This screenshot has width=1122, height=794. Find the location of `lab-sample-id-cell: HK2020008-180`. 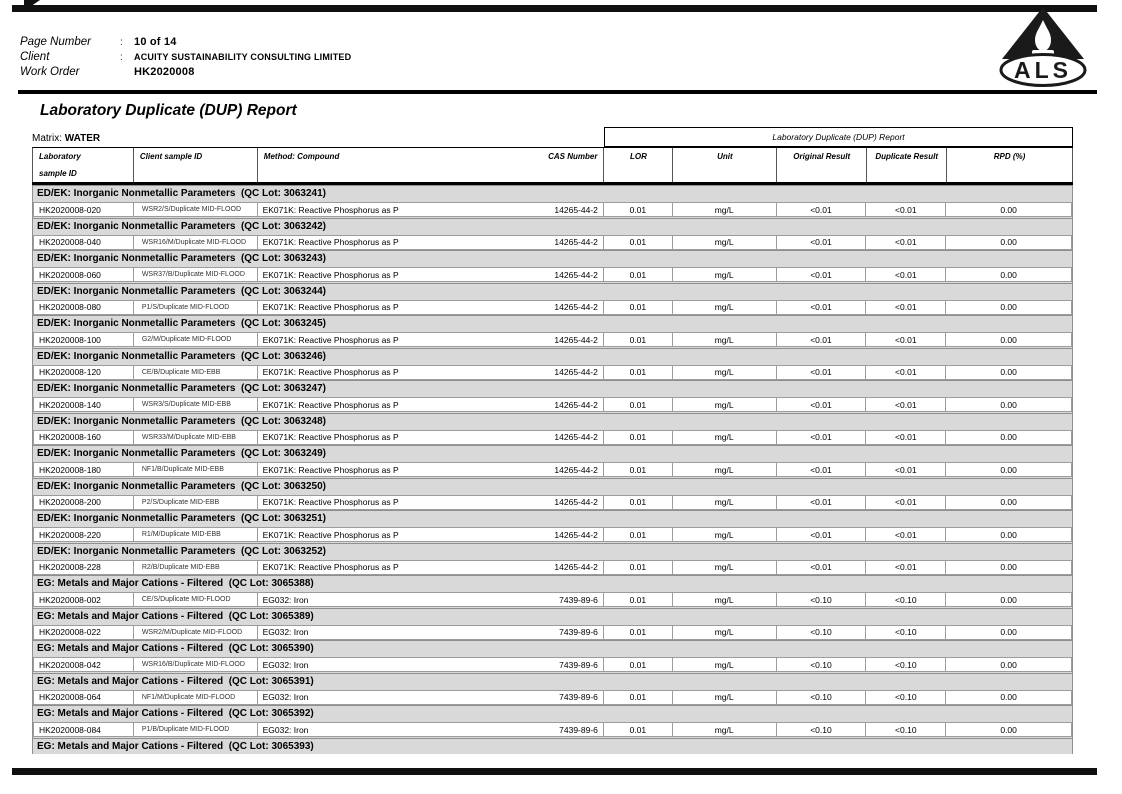

lab-sample-id-cell: HK2020008-180 is located at coordinates (83, 469).